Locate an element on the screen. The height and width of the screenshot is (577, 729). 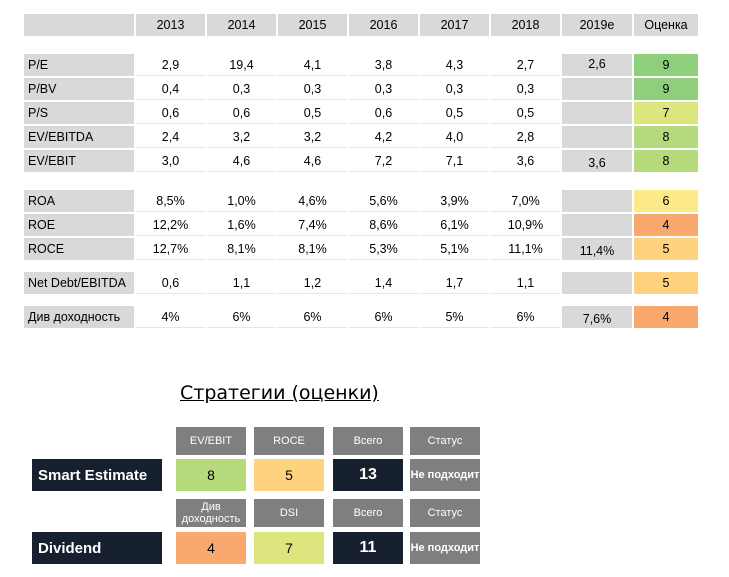
table-row: P/BV 0,4 0,3 0,3 0,3 0,3 0,3 9 is located at coordinates (373, 90).